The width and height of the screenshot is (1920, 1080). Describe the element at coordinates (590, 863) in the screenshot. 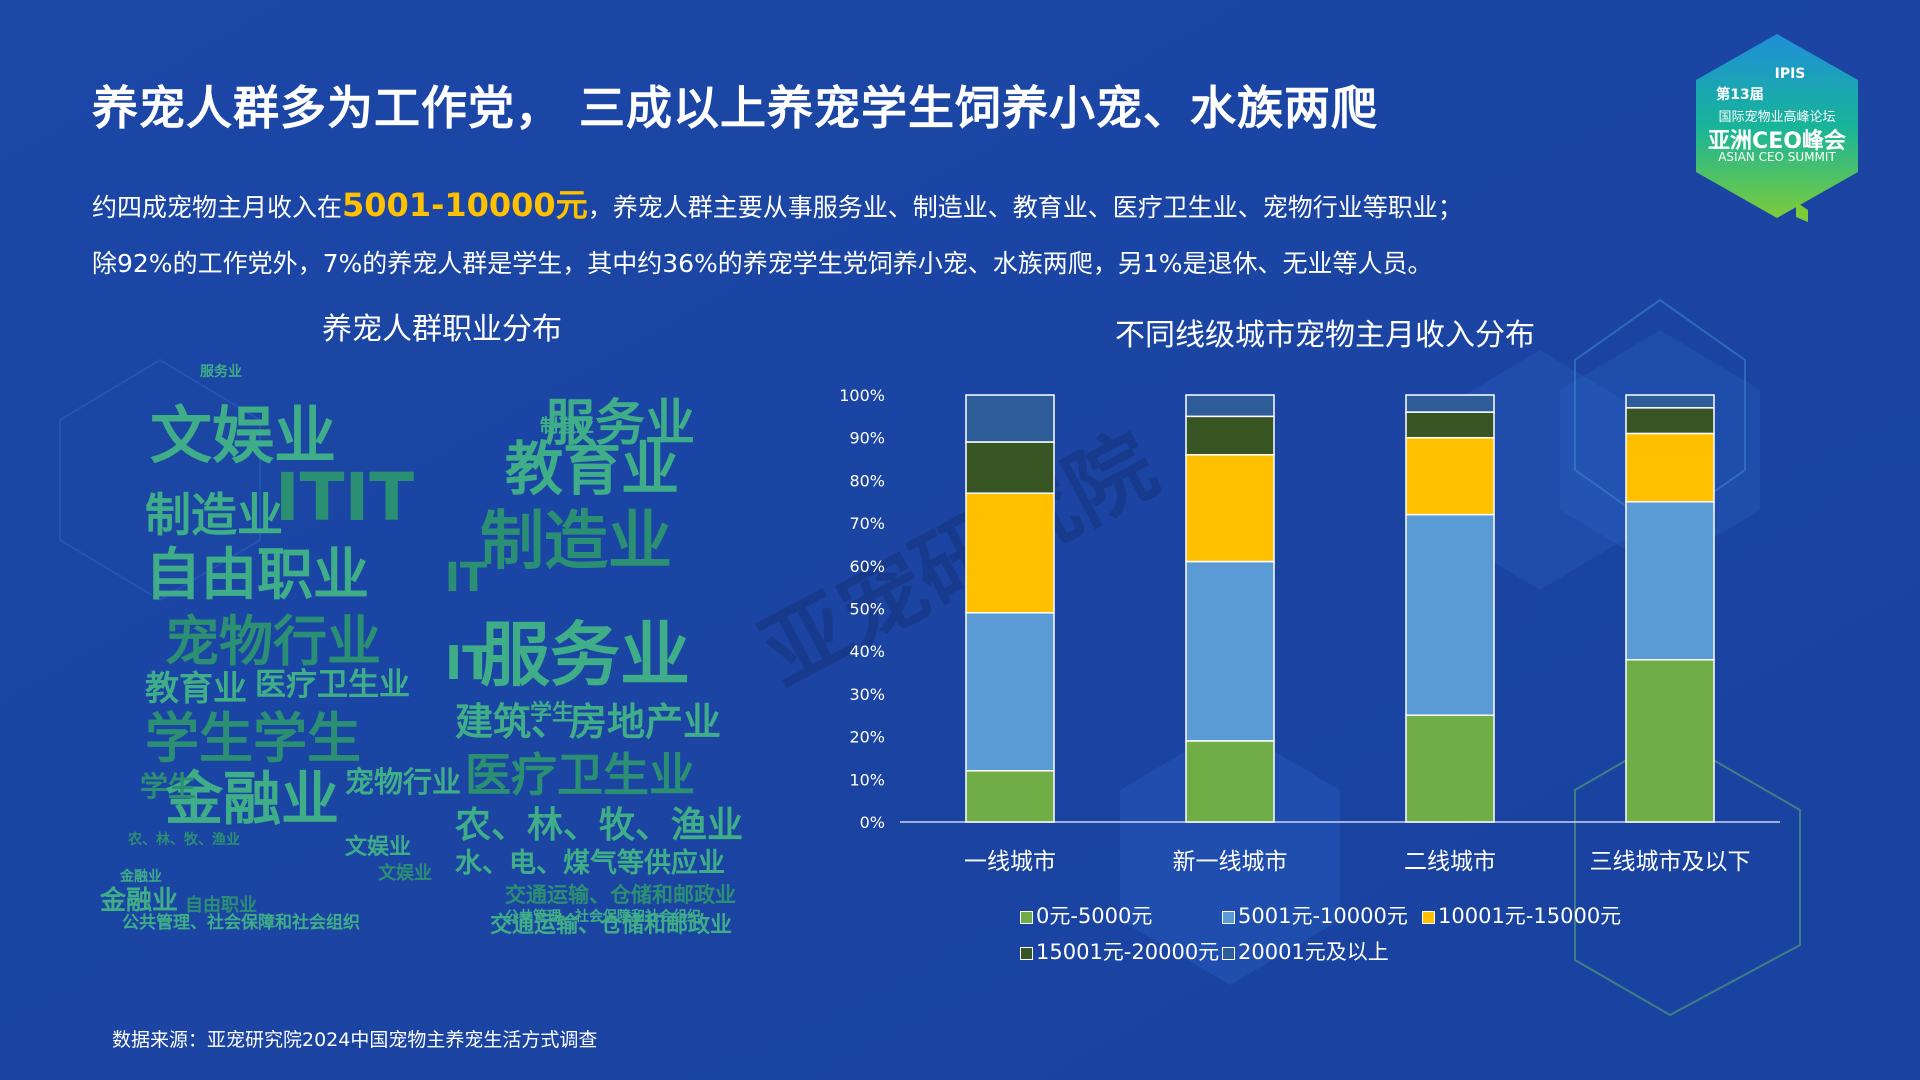

I see `wordcloud-word: 水、电、煤气等供应业` at that location.